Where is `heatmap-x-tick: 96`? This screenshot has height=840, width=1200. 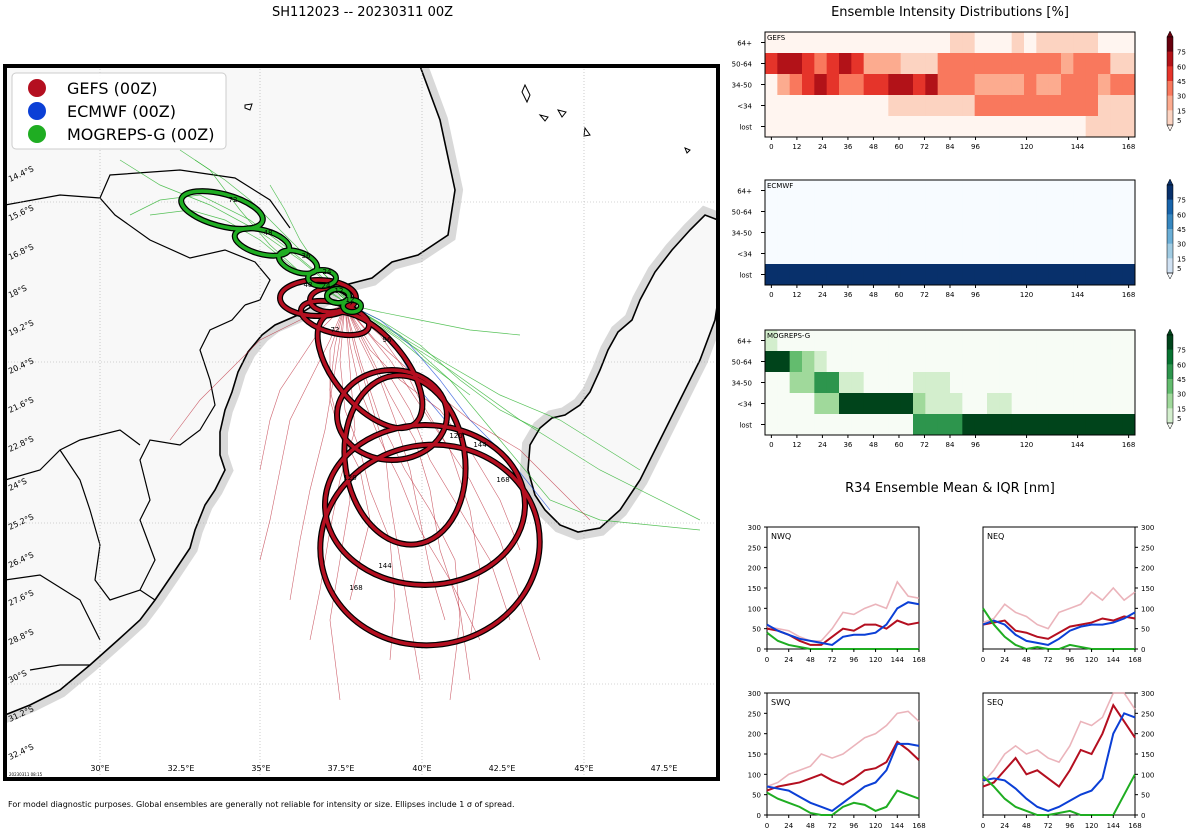
heatmap-x-tick: 96 is located at coordinates (975, 147).